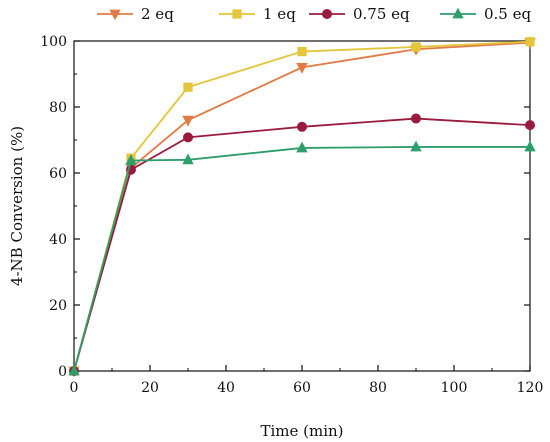 The image size is (550, 442). I want to click on y-tick-label: 80, so click(58, 108).